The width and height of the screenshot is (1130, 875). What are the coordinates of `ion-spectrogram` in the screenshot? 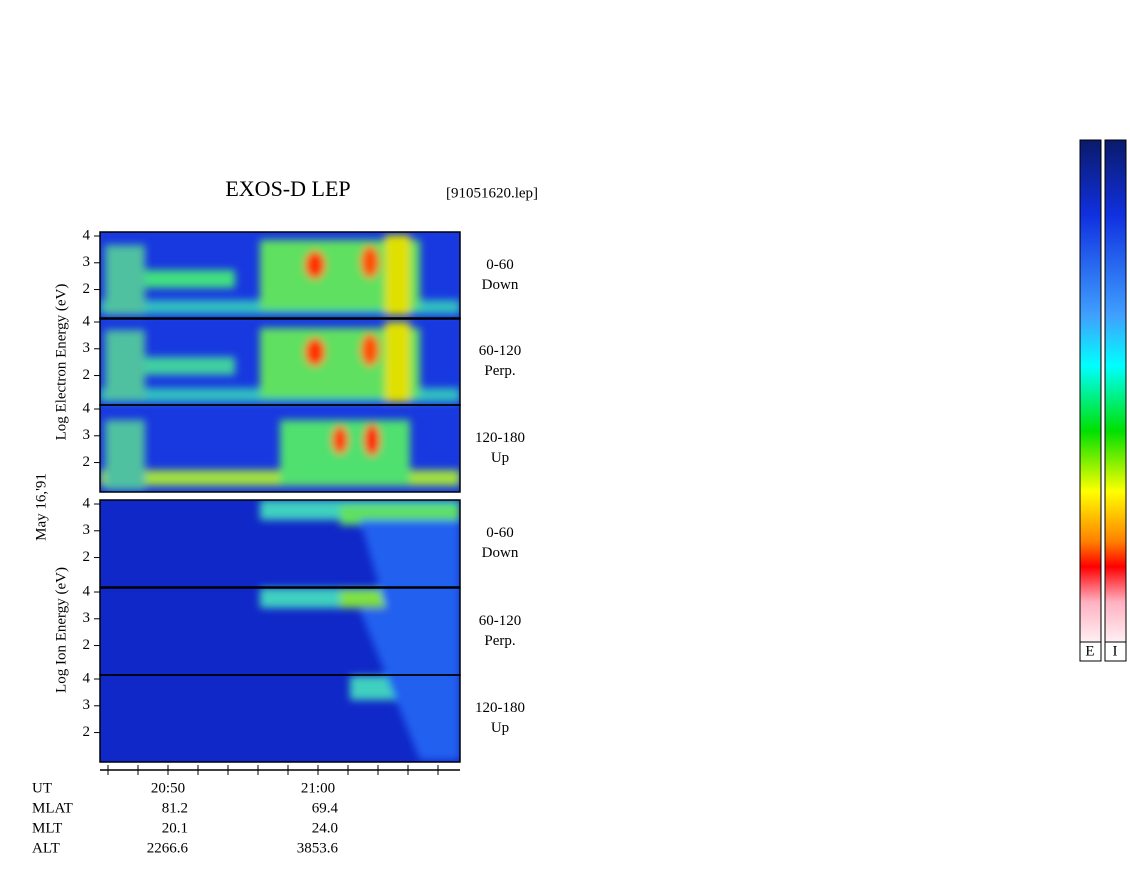 It's located at (280, 631).